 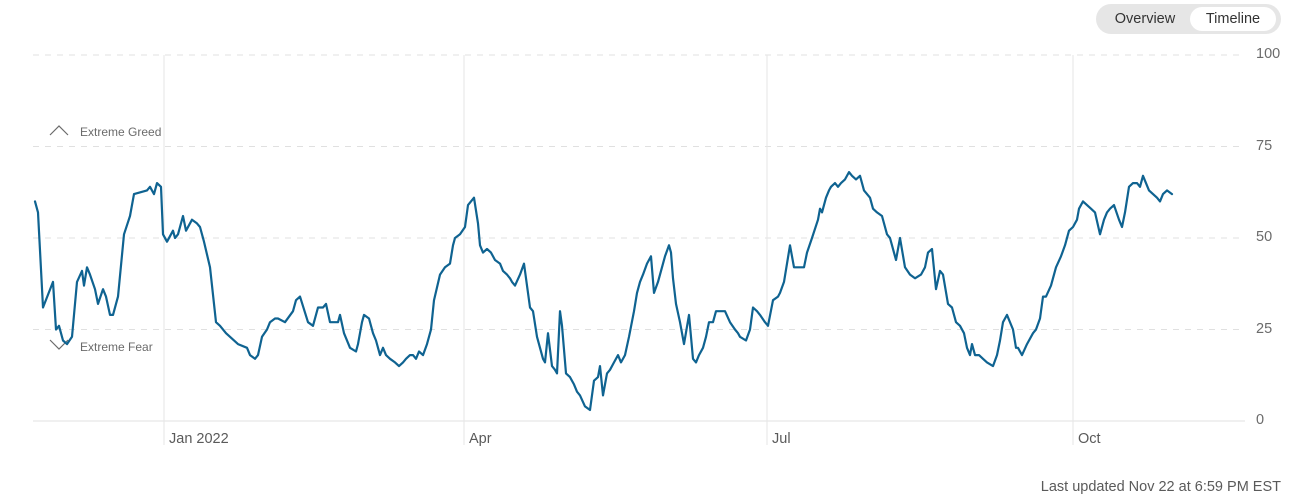 I want to click on extreme-greed-marker, so click(x=59, y=130).